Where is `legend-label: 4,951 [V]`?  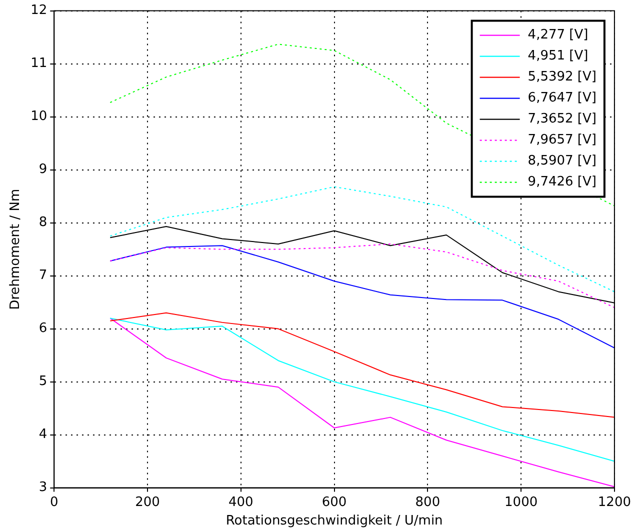
legend-label: 4,951 [V] is located at coordinates (558, 56).